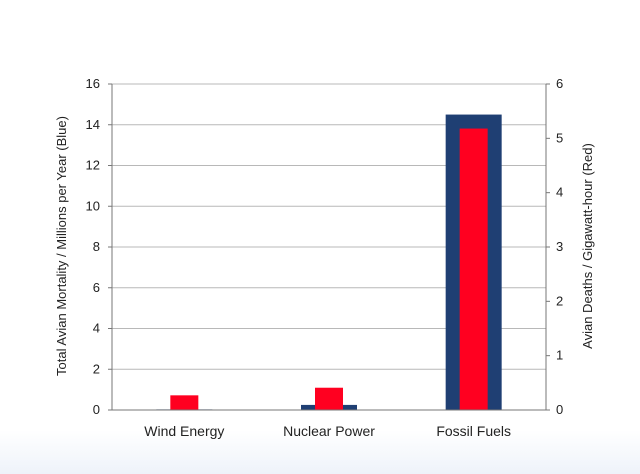  Describe the element at coordinates (559, 300) in the screenshot. I see `right-tick-label: 2` at that location.